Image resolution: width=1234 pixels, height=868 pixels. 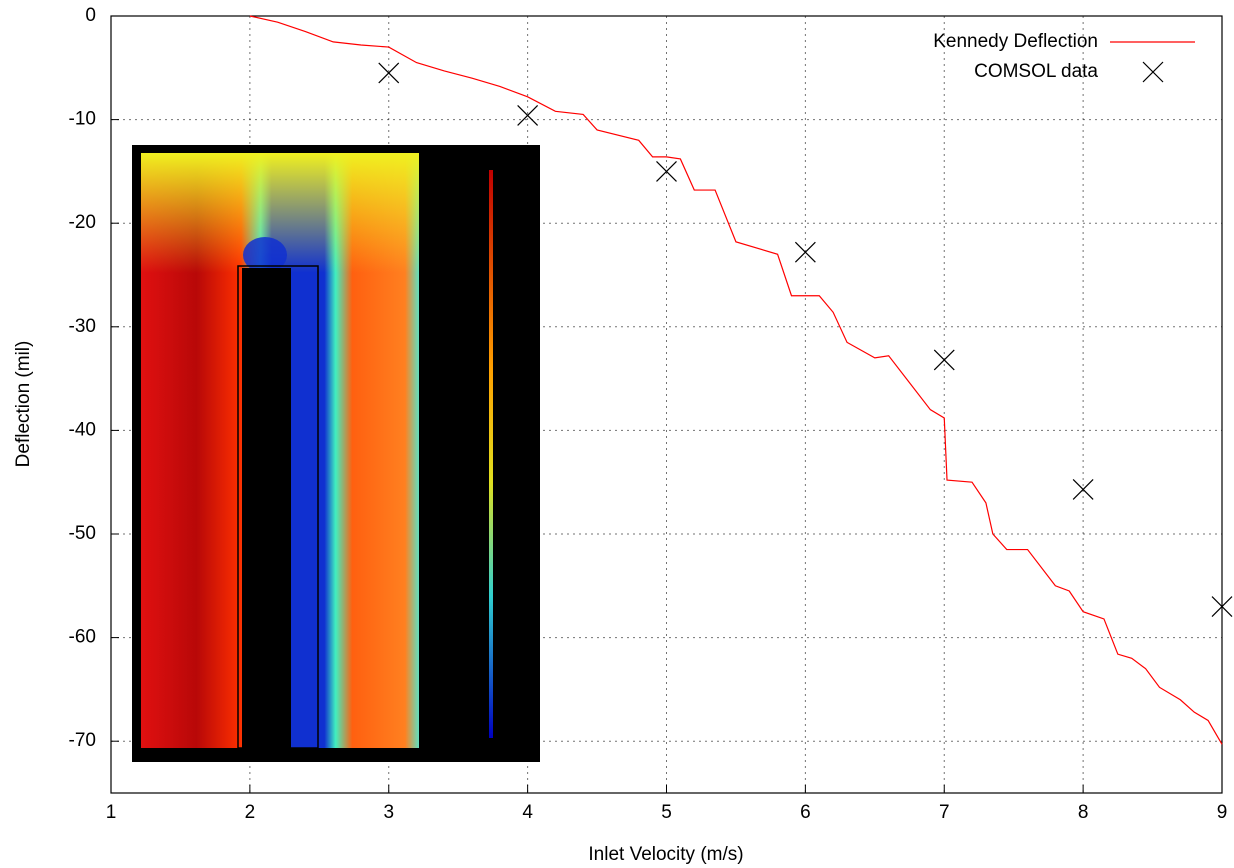 I want to click on y-axis-label: Deflection (mil), so click(x=23, y=404).